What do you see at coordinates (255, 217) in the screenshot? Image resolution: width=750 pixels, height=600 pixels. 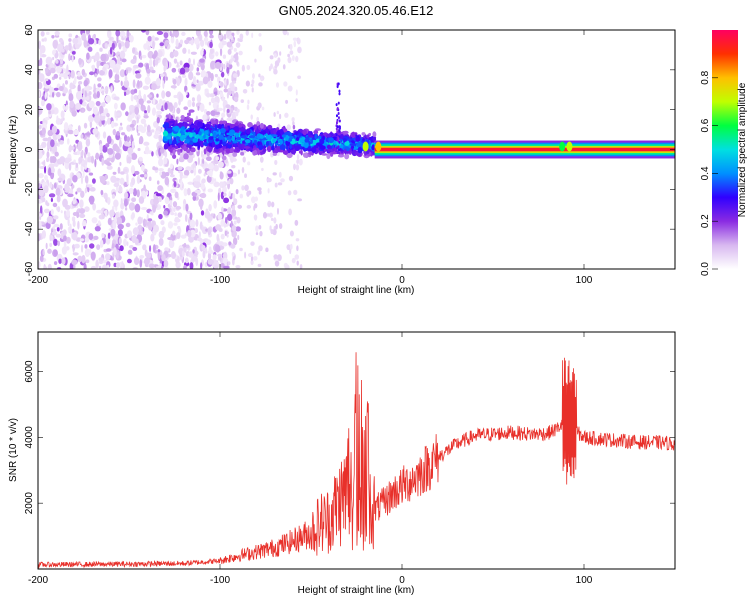 I see `spectrogram-cell-2012` at bounding box center [255, 217].